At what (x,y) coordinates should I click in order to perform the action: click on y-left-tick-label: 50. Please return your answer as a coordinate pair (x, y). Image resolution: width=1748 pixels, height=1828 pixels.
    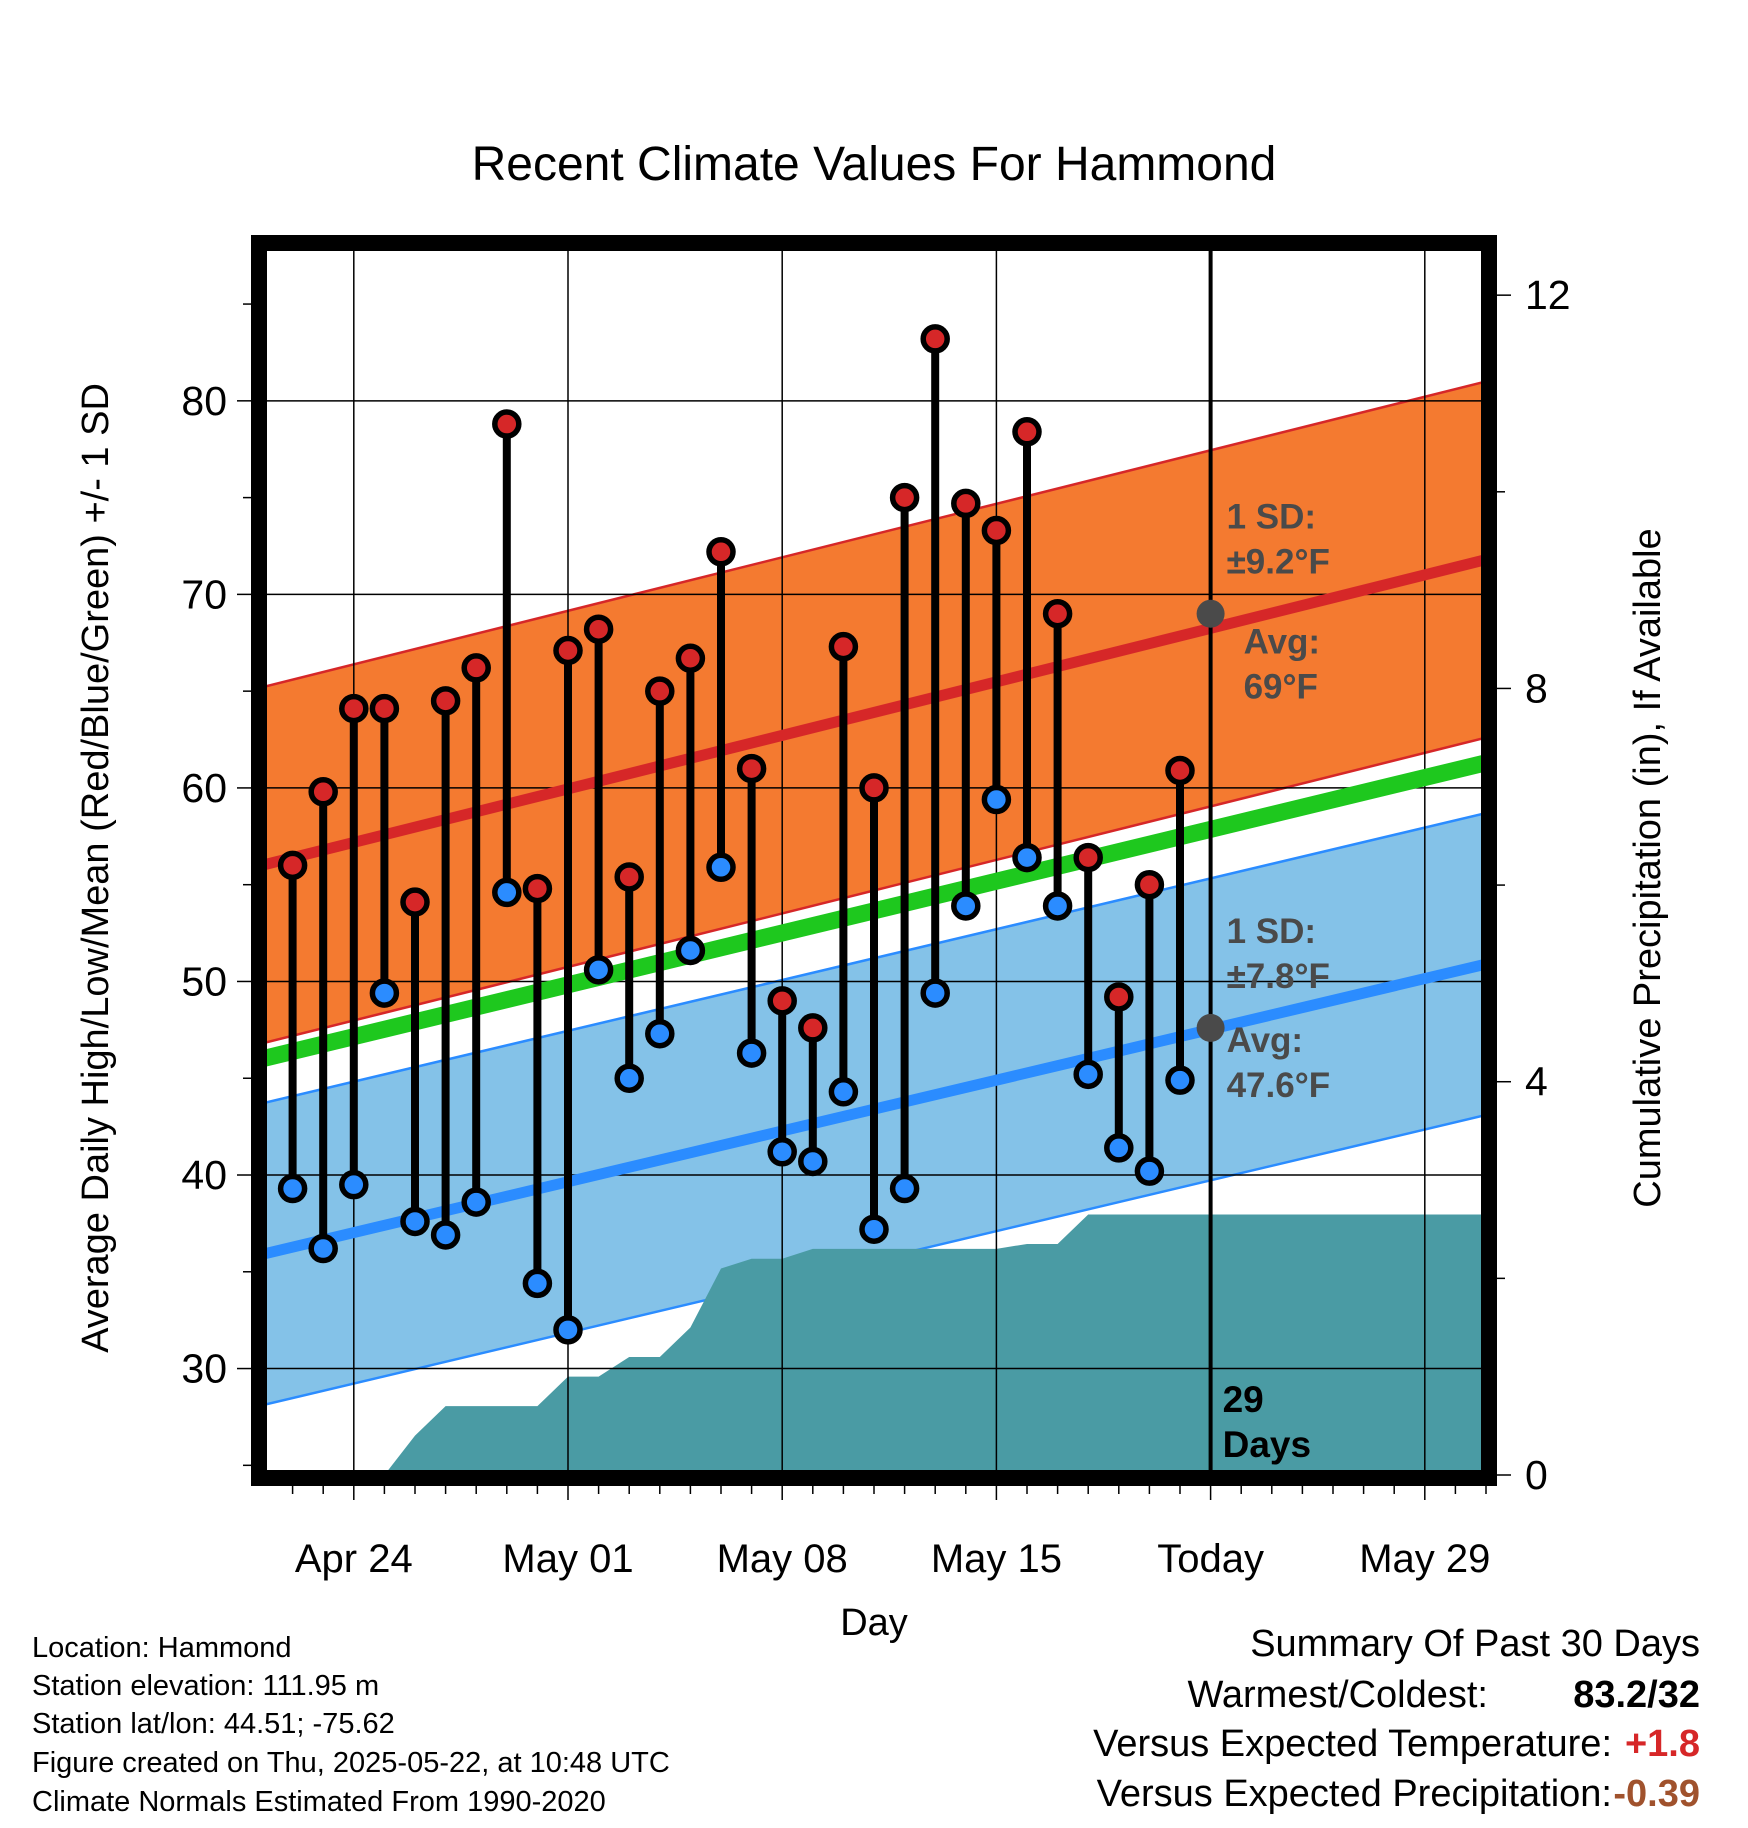
    Looking at the image, I should click on (204, 981).